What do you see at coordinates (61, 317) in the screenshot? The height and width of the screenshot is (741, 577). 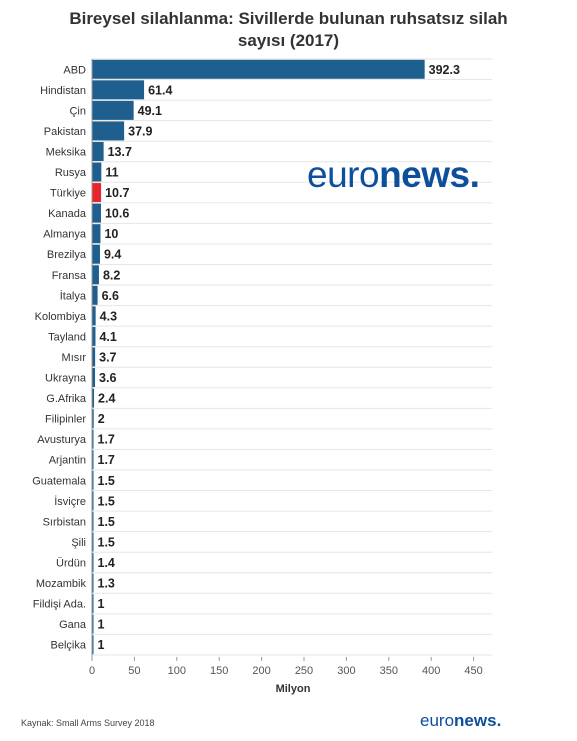 I see `category-label: Kolombiya` at bounding box center [61, 317].